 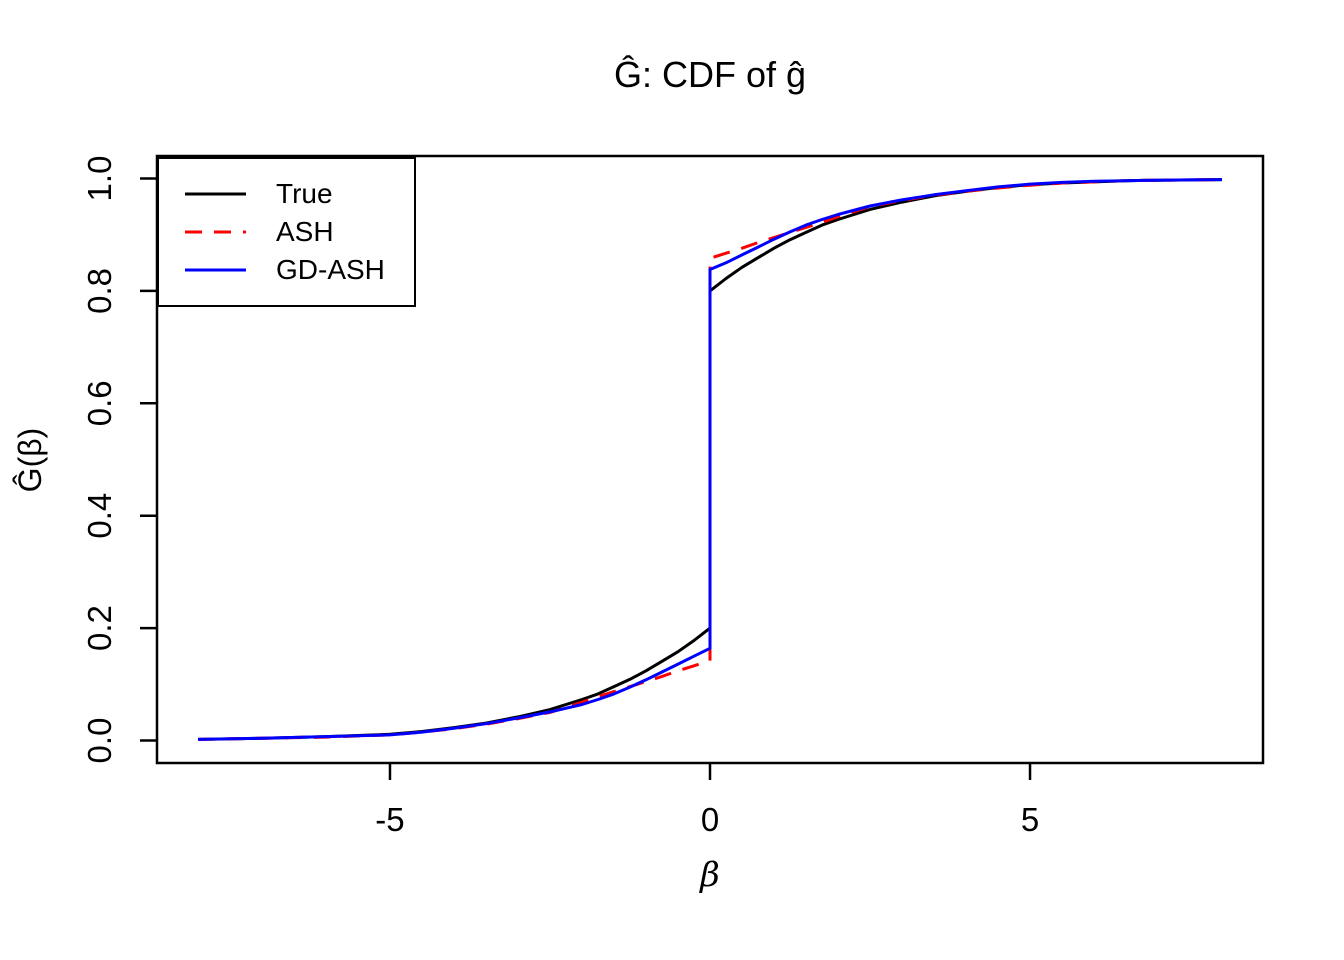 What do you see at coordinates (305, 231) in the screenshot?
I see `legend-label: ASH` at bounding box center [305, 231].